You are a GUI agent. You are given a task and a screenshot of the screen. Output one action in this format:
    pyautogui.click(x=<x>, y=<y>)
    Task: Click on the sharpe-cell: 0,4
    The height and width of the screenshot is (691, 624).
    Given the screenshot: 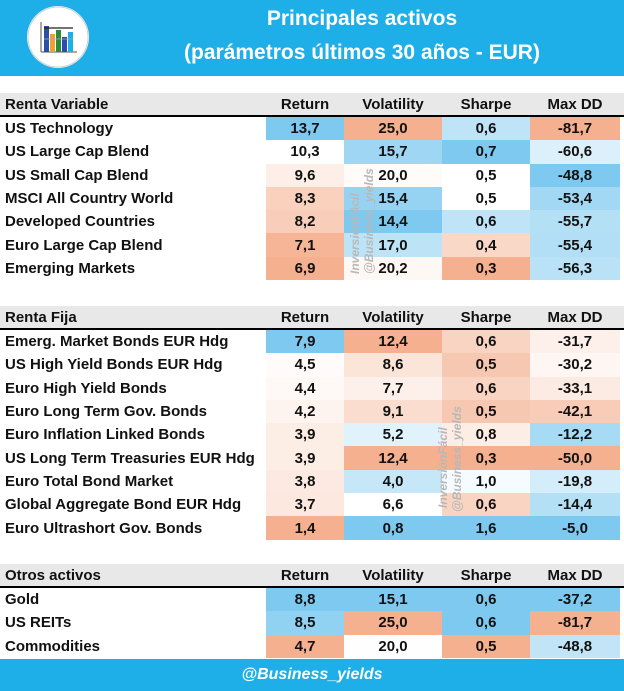 What is the action you would take?
    pyautogui.click(x=486, y=245)
    